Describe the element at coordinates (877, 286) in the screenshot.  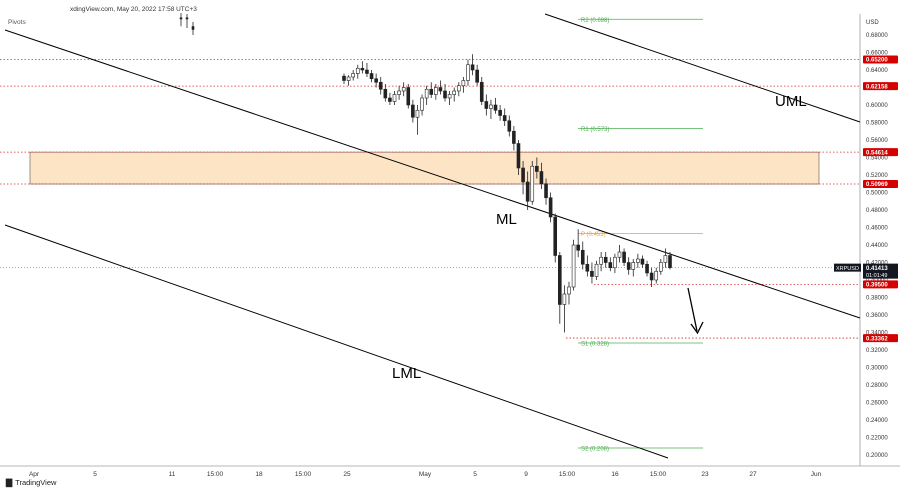
I see `price-level-badge-text: 0.39500` at that location.